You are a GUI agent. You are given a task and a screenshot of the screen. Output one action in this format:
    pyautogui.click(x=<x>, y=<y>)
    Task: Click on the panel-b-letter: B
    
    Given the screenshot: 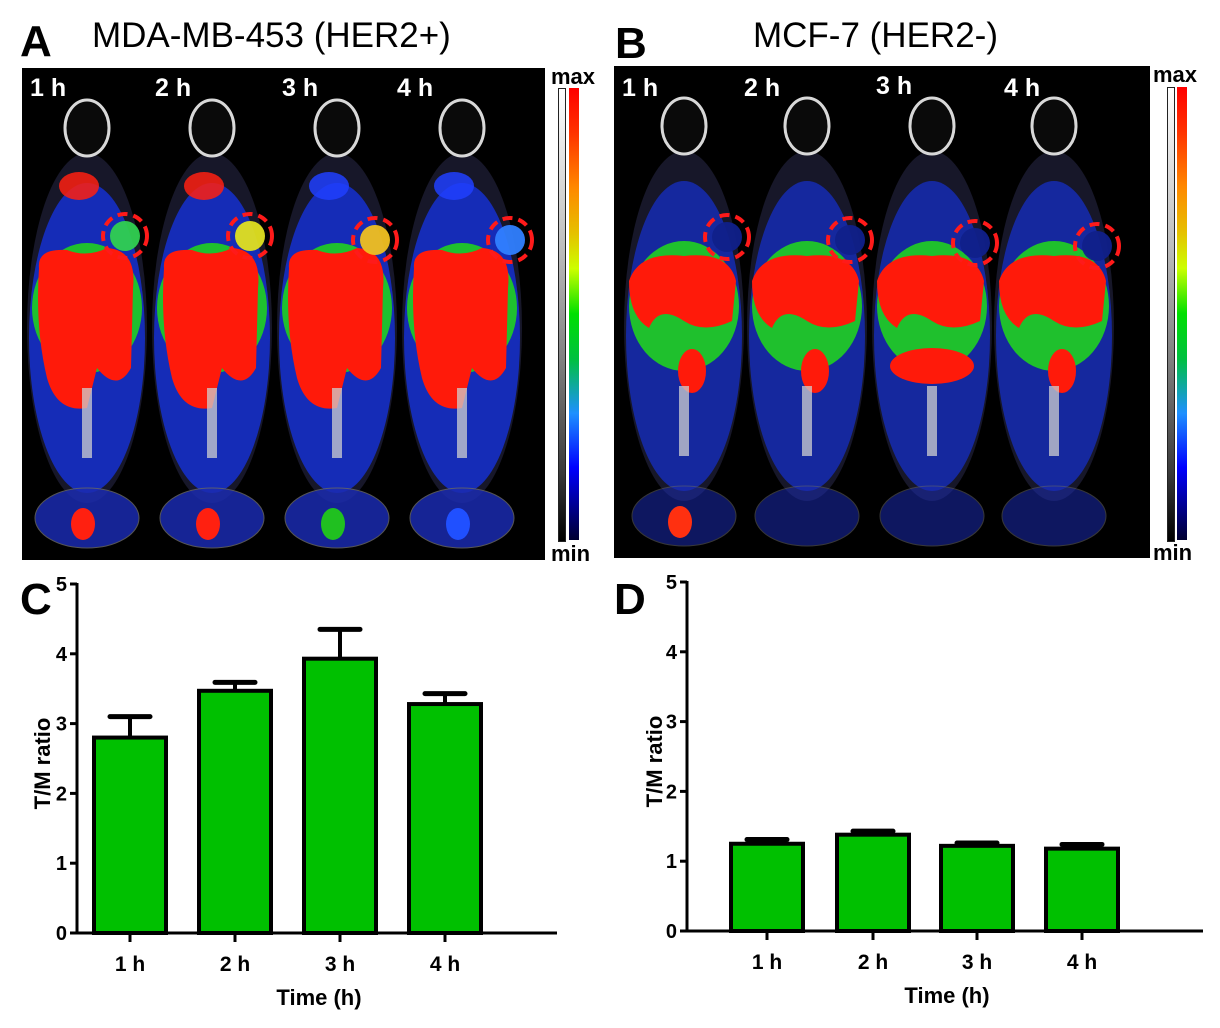 What is the action you would take?
    pyautogui.click(x=631, y=43)
    